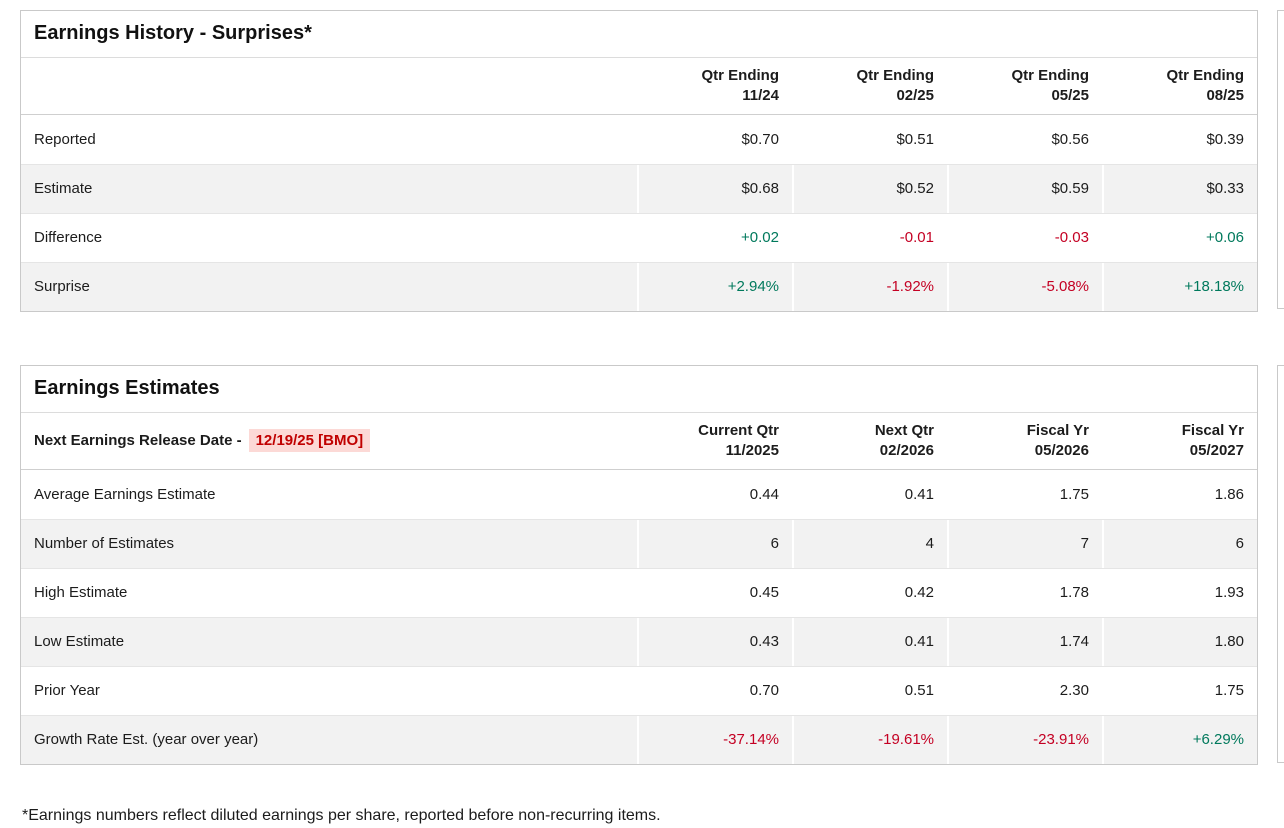 The height and width of the screenshot is (828, 1284). Describe the element at coordinates (1057, 440) in the screenshot. I see `column-header: Fiscal Yr 05/2026` at that location.